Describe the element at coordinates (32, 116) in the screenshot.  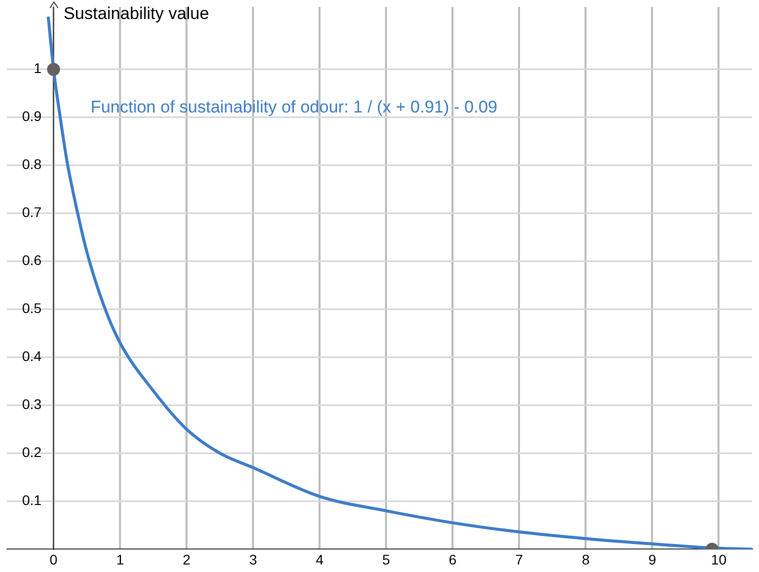
I see `y-tick-label: 0.9` at that location.